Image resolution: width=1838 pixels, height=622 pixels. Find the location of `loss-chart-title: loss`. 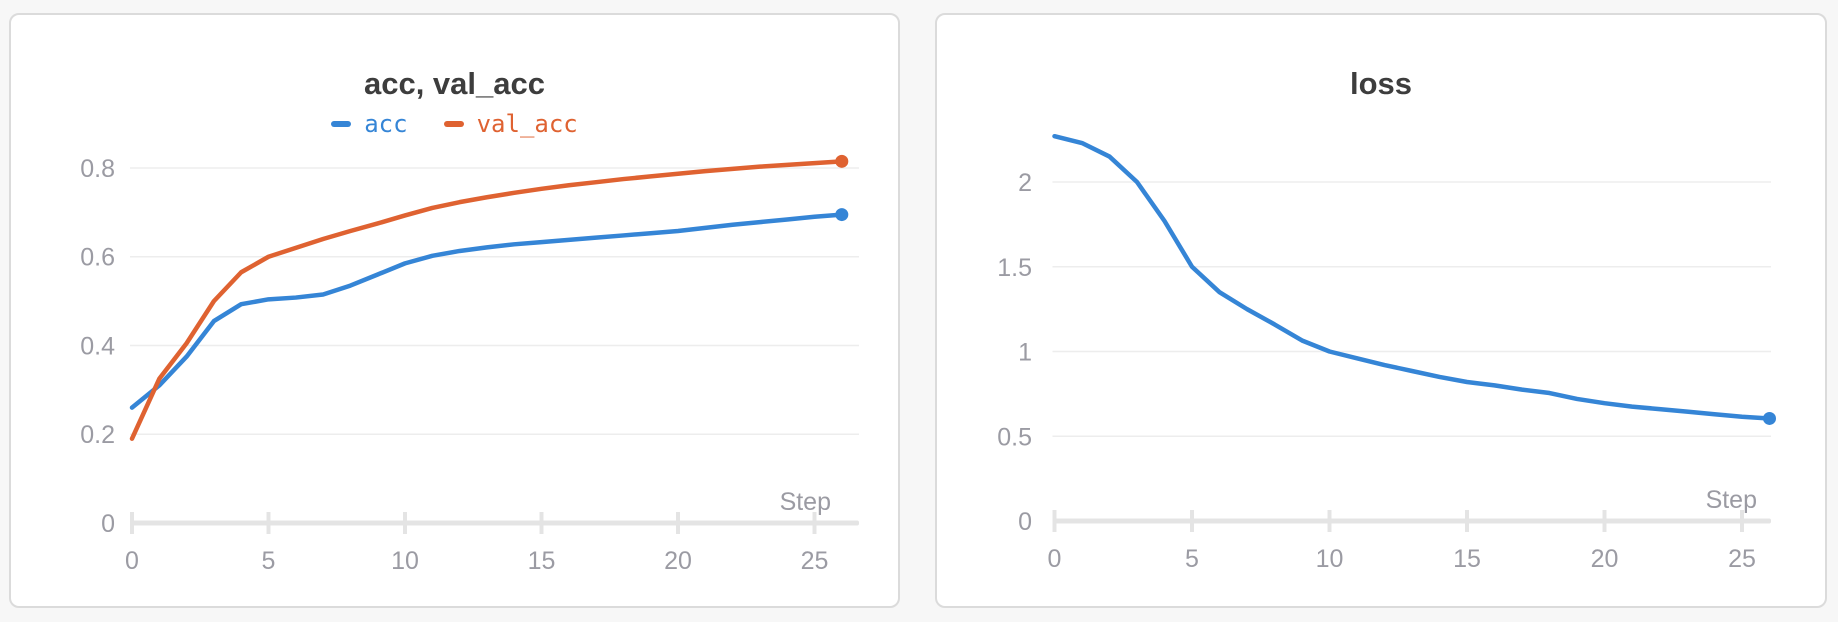

loss-chart-title: loss is located at coordinates (1381, 83).